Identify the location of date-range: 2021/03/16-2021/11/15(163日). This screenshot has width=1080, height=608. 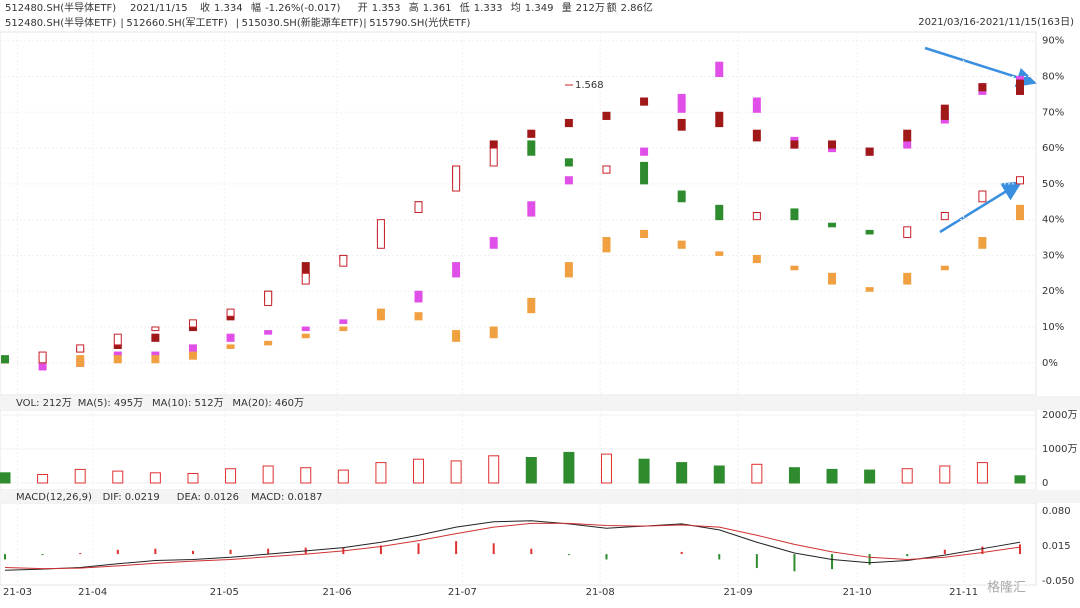
(996, 22).